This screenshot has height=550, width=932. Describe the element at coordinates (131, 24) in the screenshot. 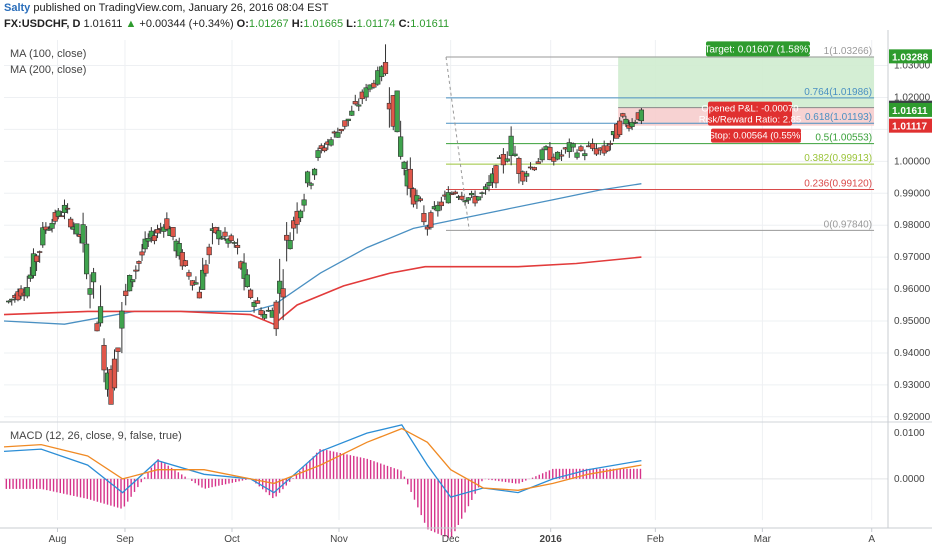

I see `change-arrow-icon: ▲` at that location.